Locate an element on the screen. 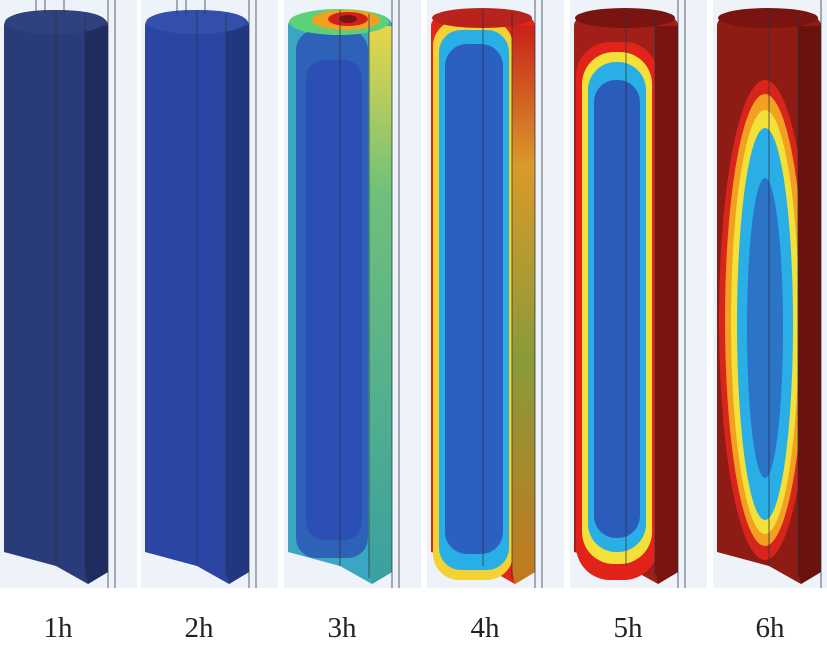 This screenshot has height=655, width=827. panel-5h is located at coordinates (638, 294).